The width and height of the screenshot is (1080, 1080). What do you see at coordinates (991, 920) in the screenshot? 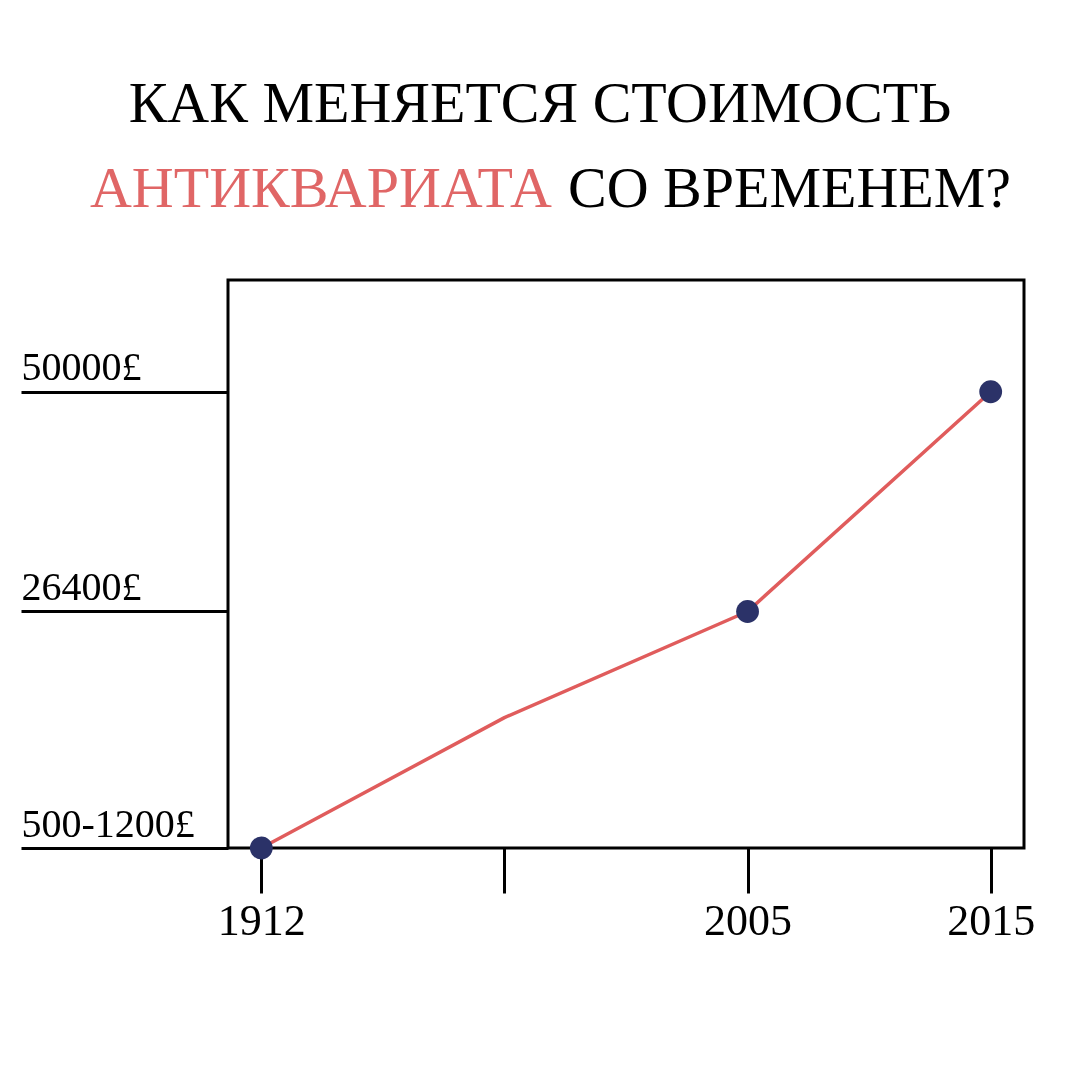
I see `x-tick-label: 2015` at bounding box center [991, 920].